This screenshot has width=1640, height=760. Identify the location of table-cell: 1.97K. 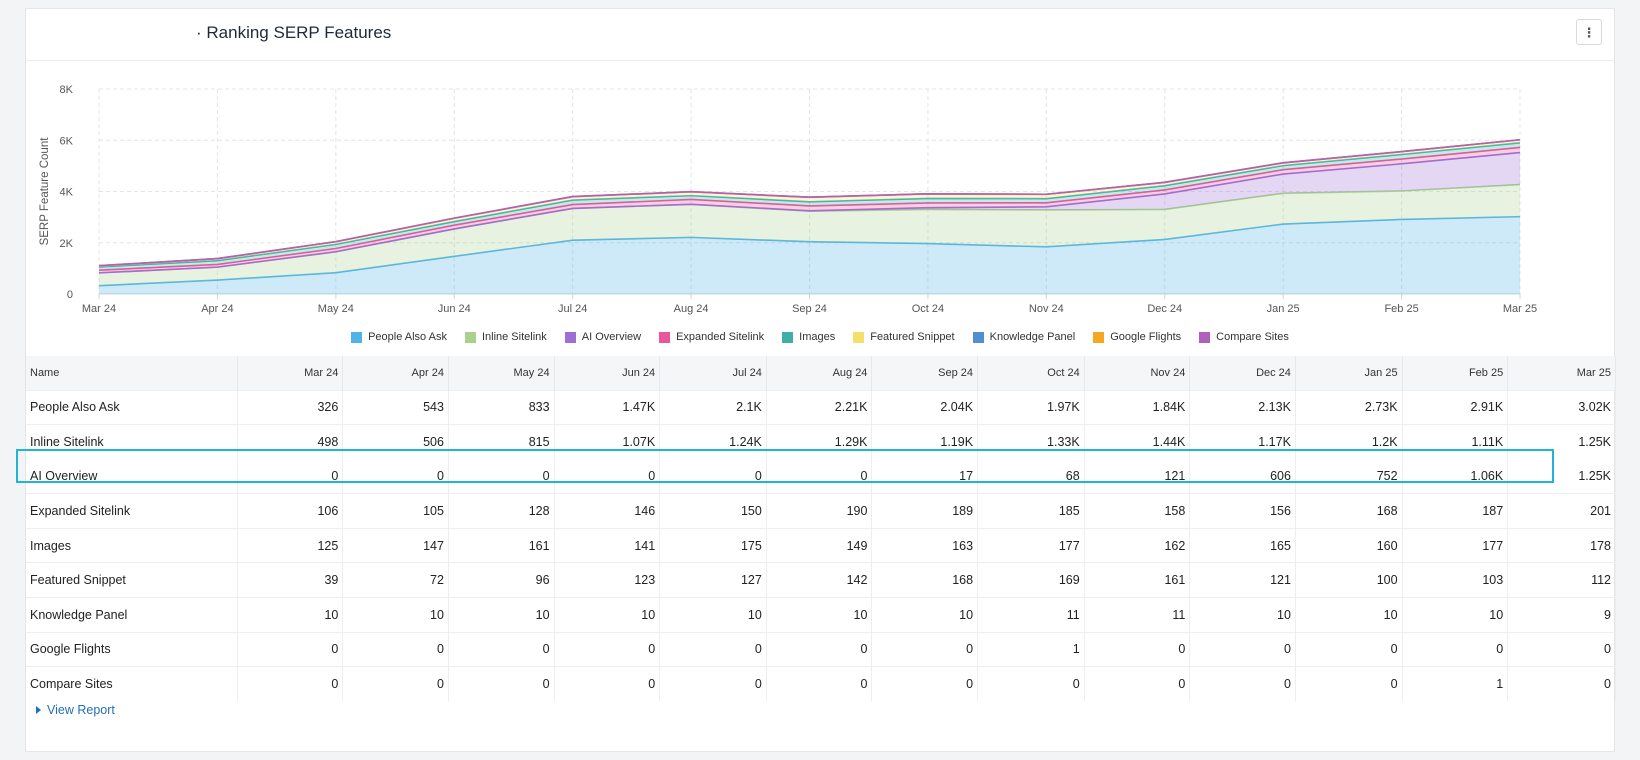
(1031, 407).